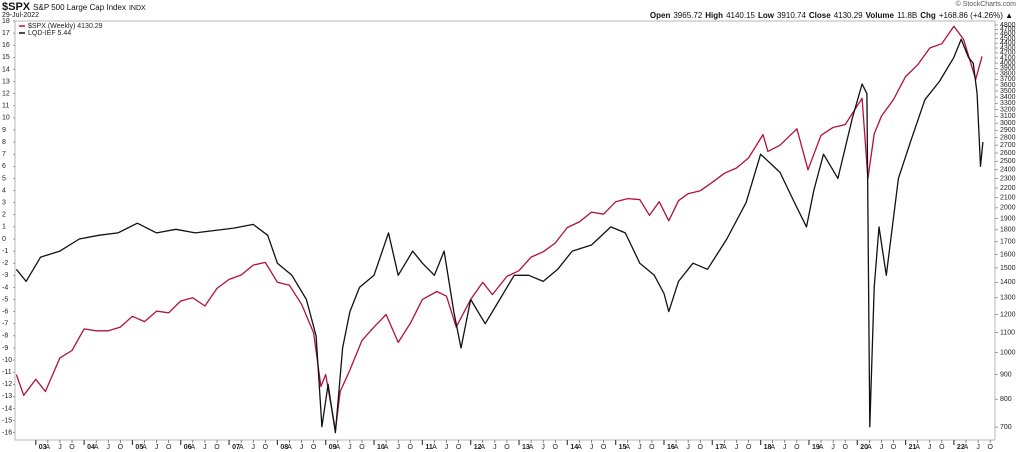 Image resolution: width=1024 pixels, height=452 pixels. Describe the element at coordinates (1008, 298) in the screenshot. I see `y2-tick-label: 1300` at that location.